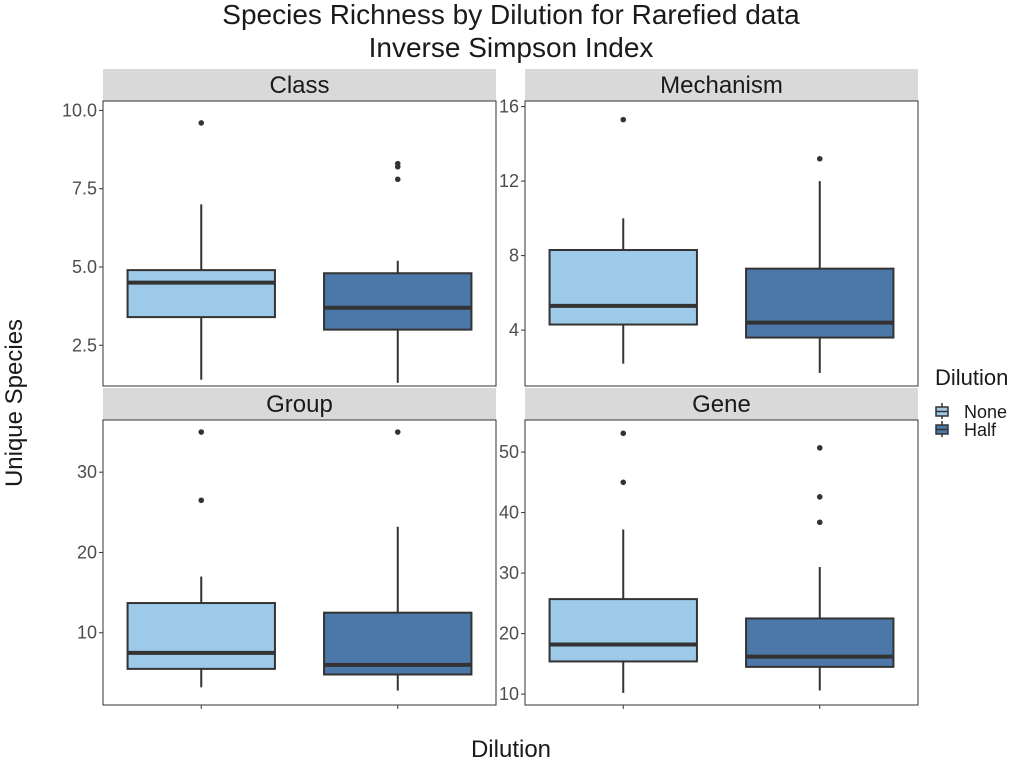 The height and width of the screenshot is (768, 1024). Describe the element at coordinates (980, 430) in the screenshot. I see `legend-label: Half` at that location.